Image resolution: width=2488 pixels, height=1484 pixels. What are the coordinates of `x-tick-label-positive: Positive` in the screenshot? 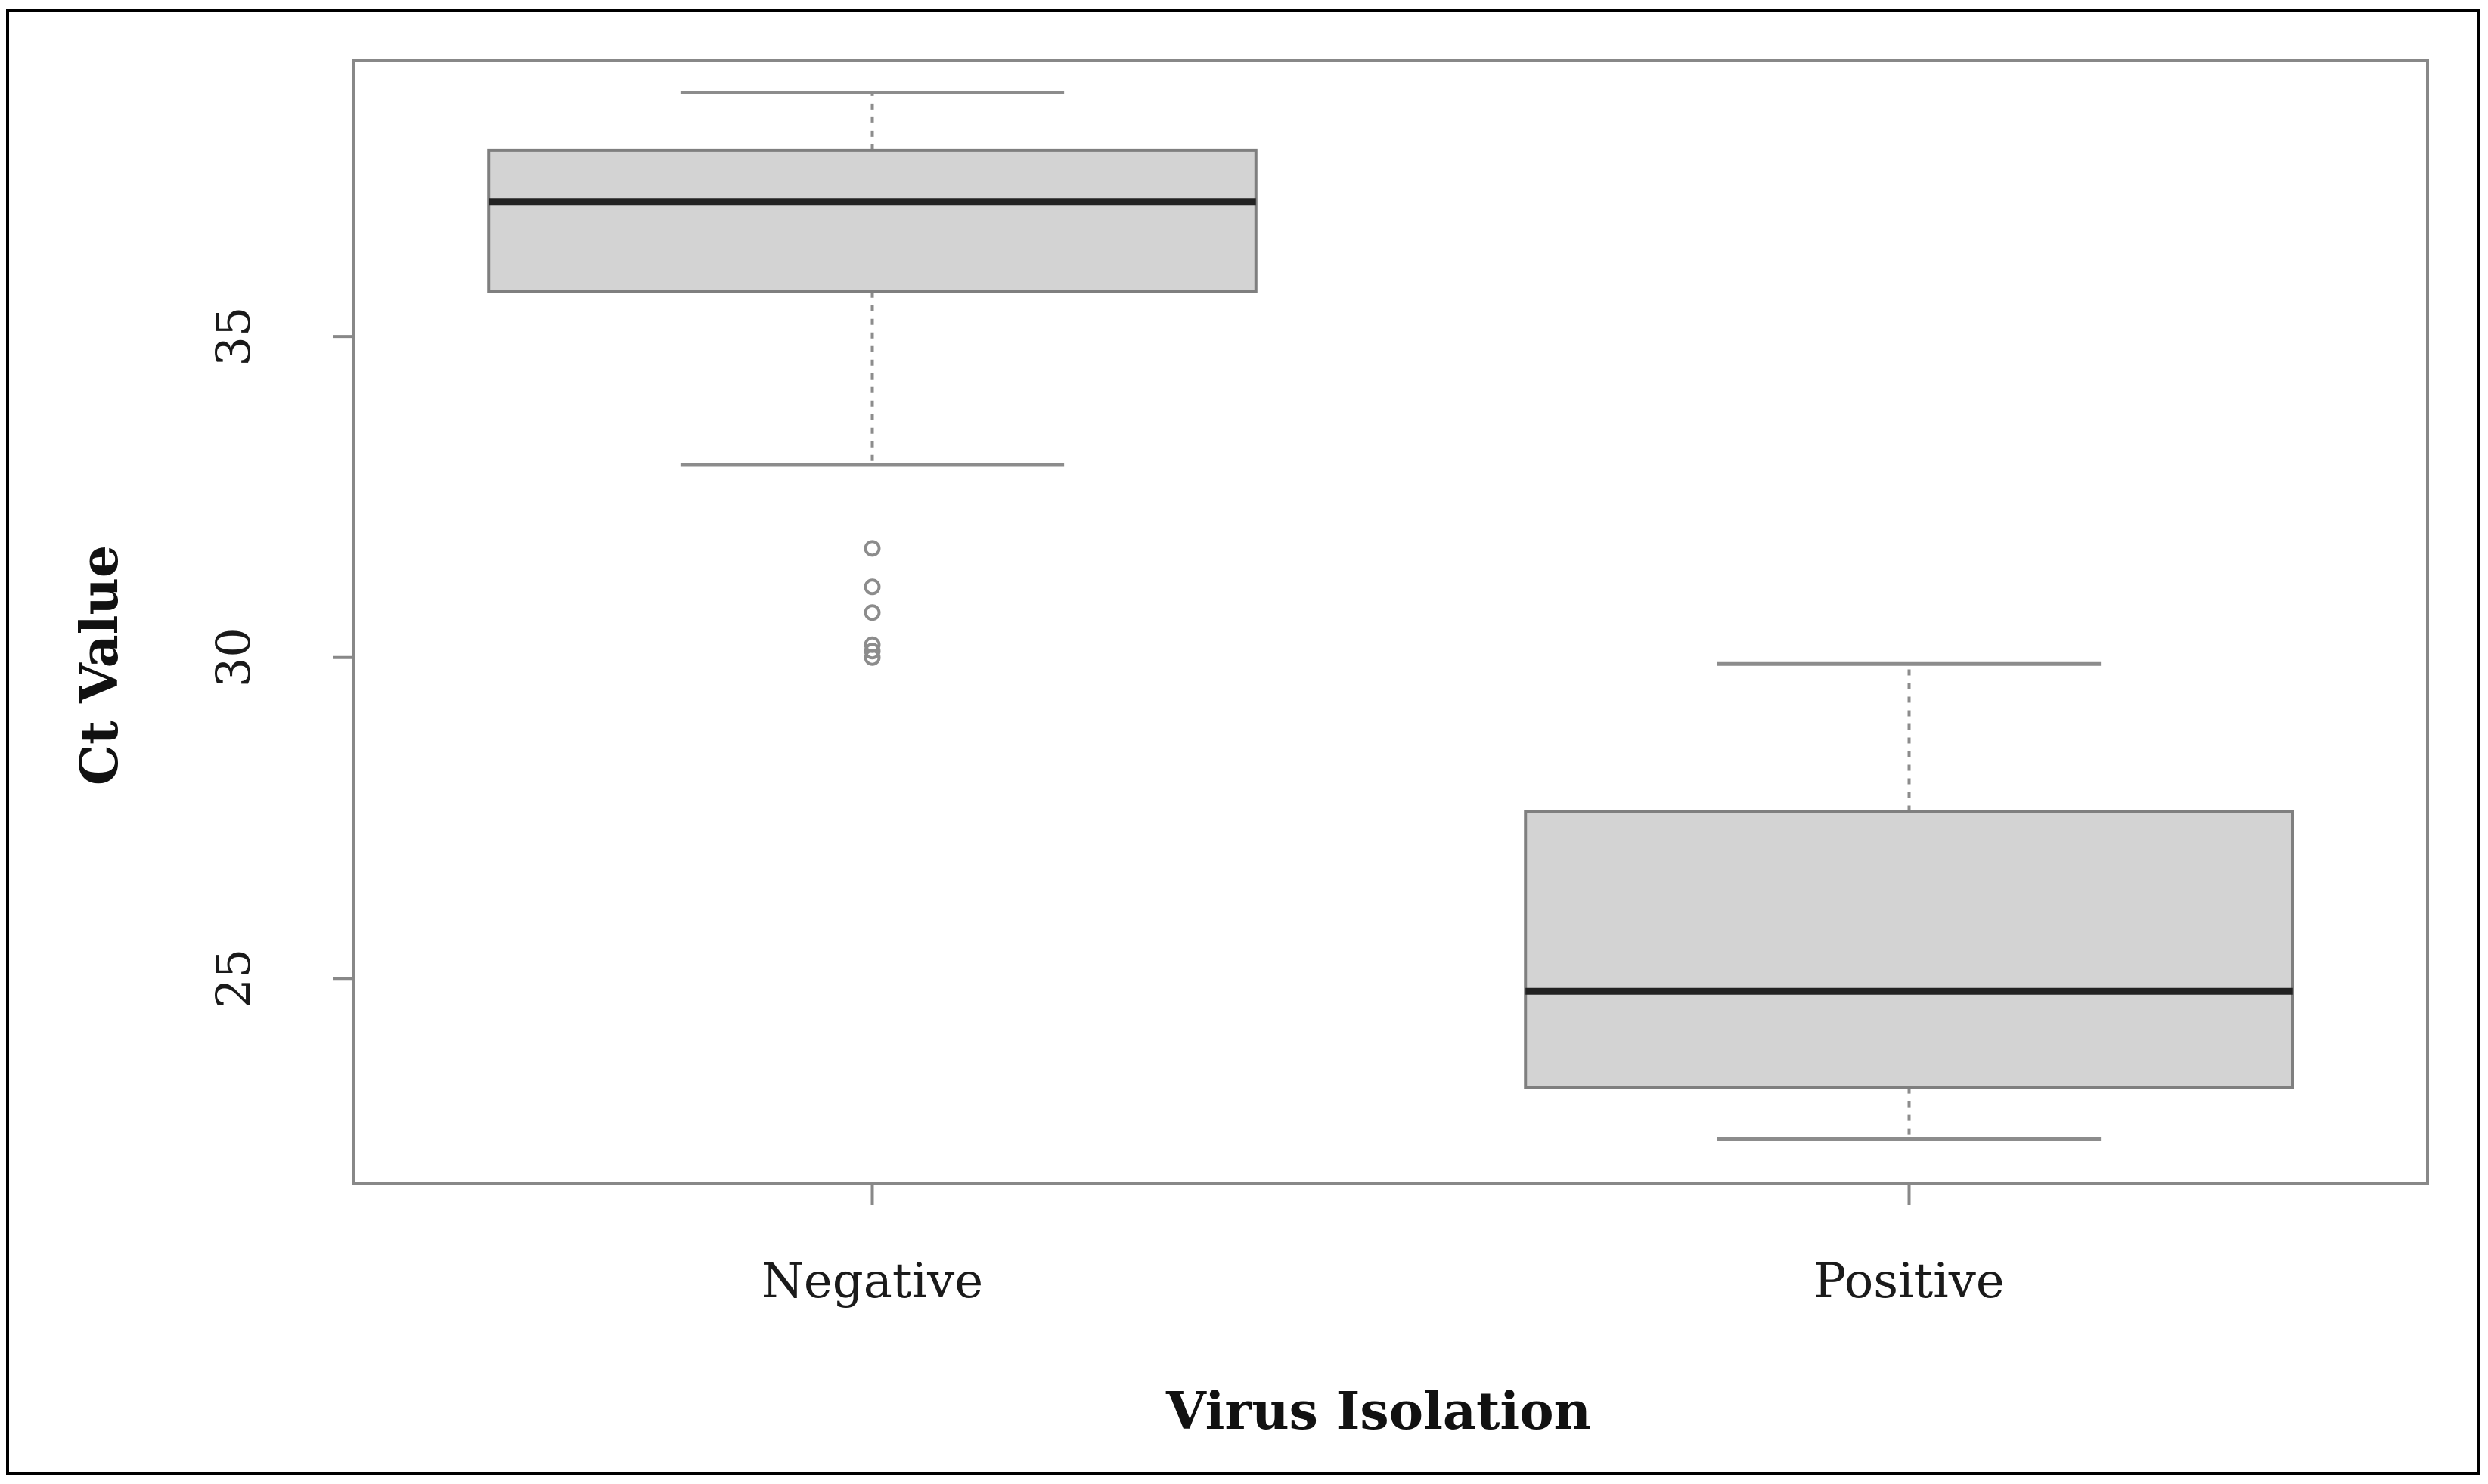 It's located at (1909, 1281).